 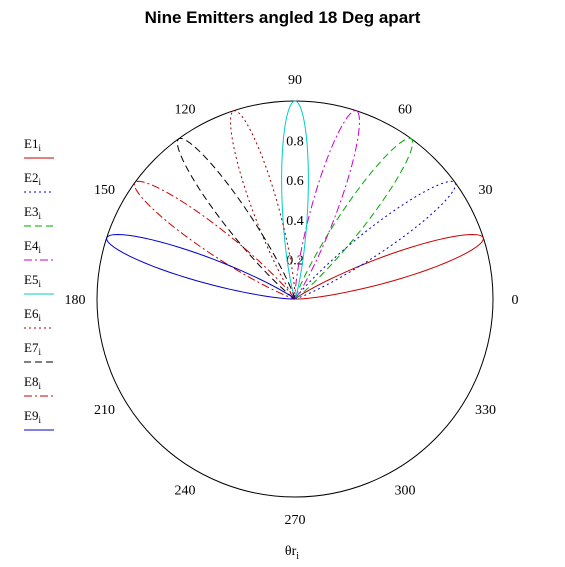 I want to click on radial-tick-label: 0.2, so click(x=295, y=260).